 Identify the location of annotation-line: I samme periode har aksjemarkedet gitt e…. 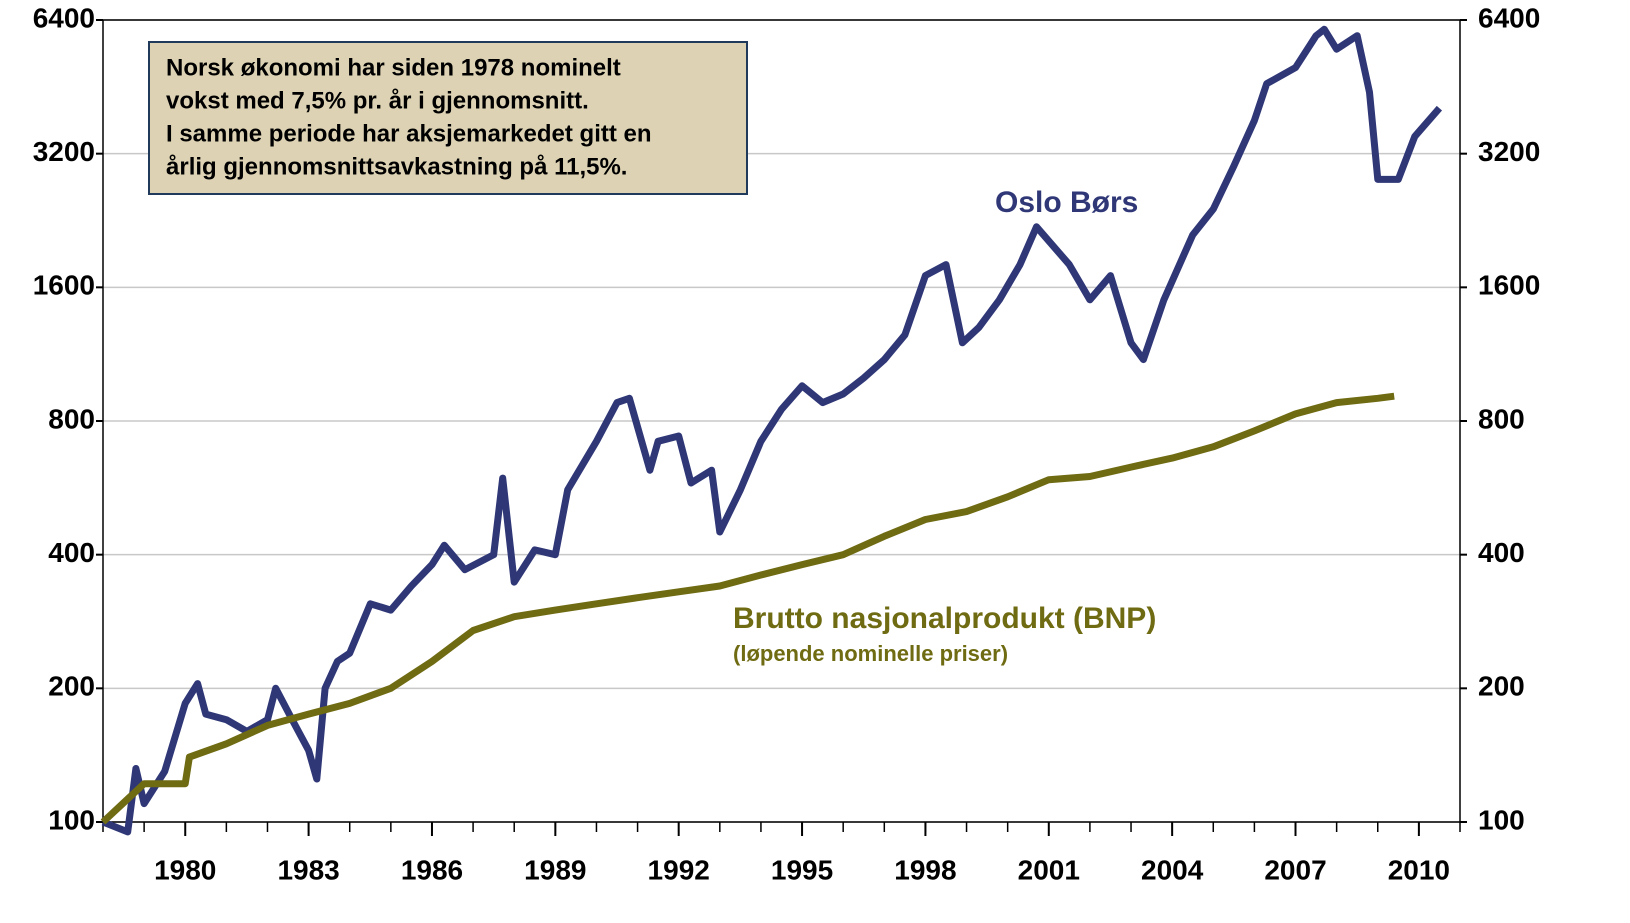
(409, 133).